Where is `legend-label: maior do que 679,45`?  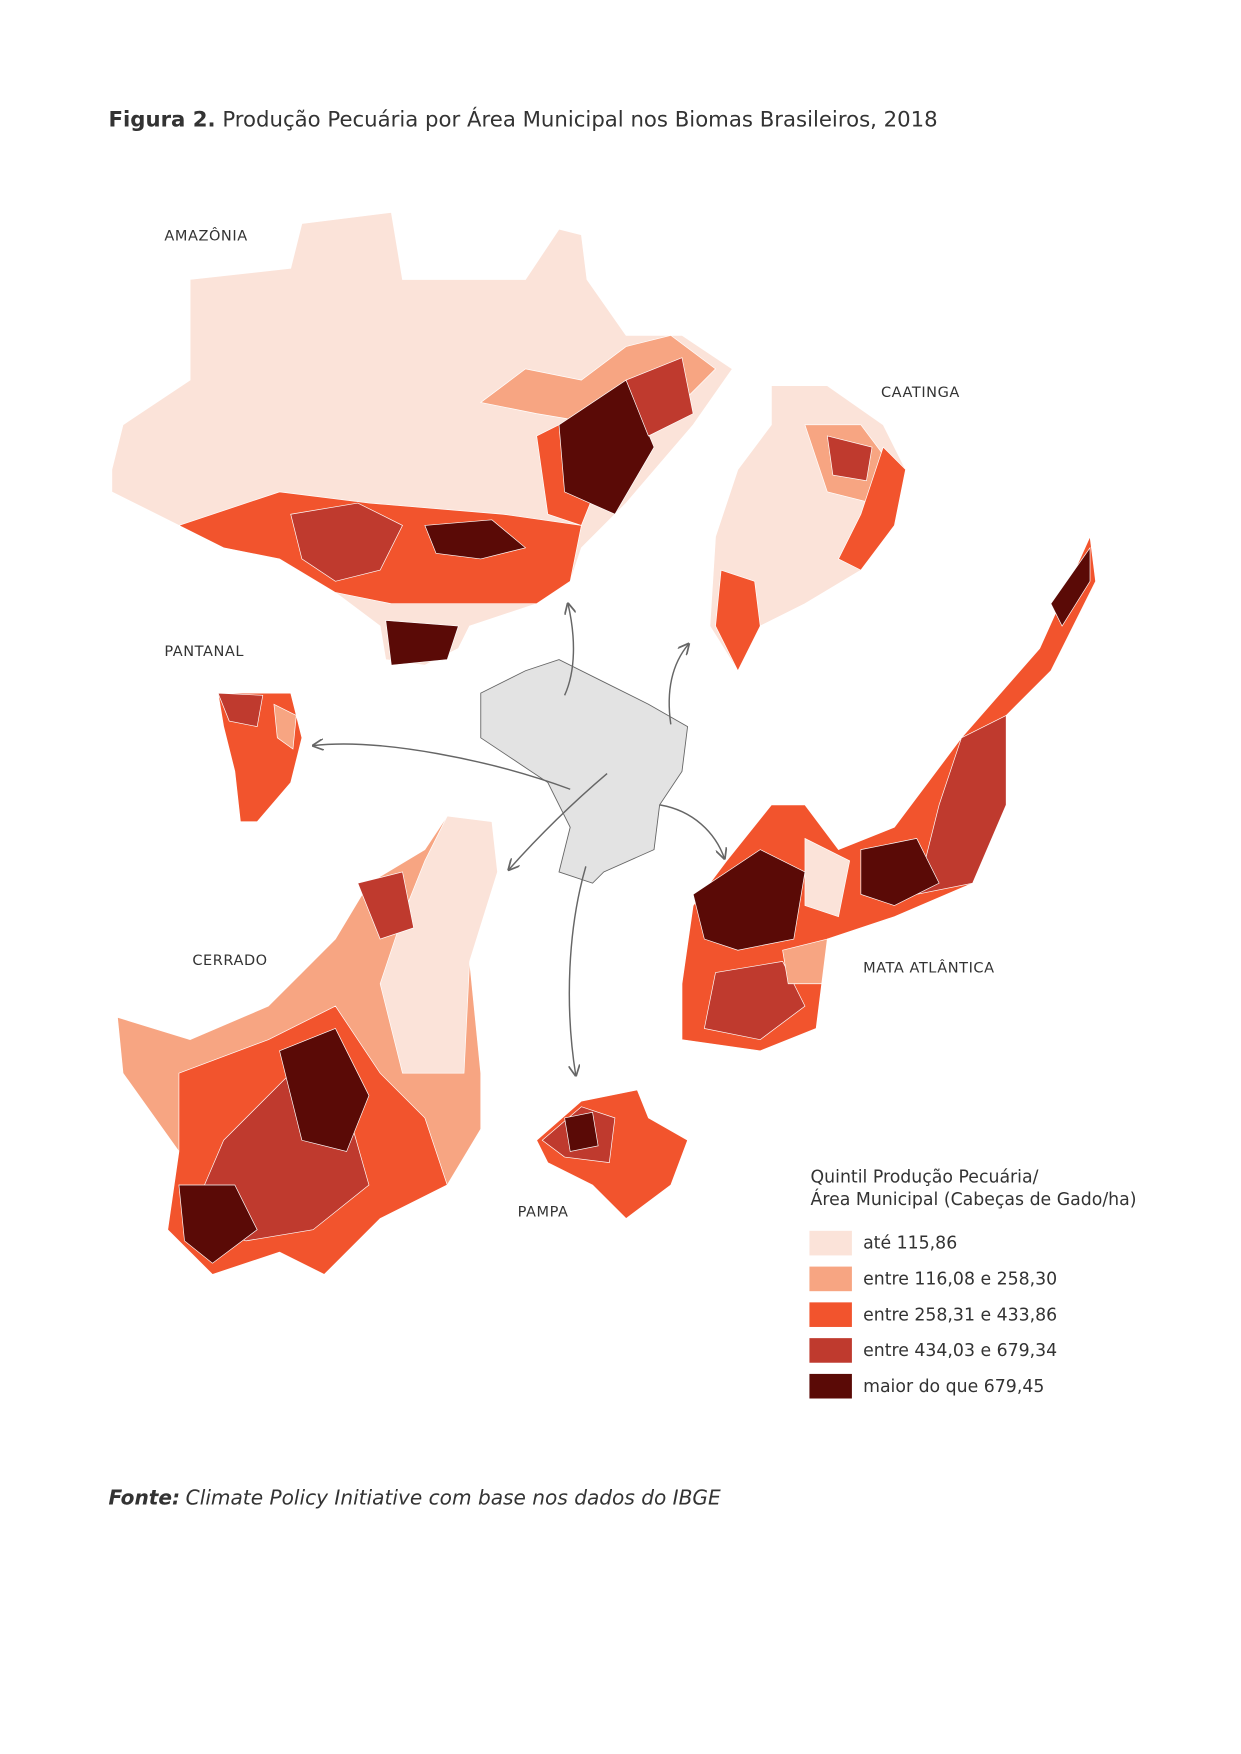
legend-label: maior do que 679,45 is located at coordinates (953, 1387).